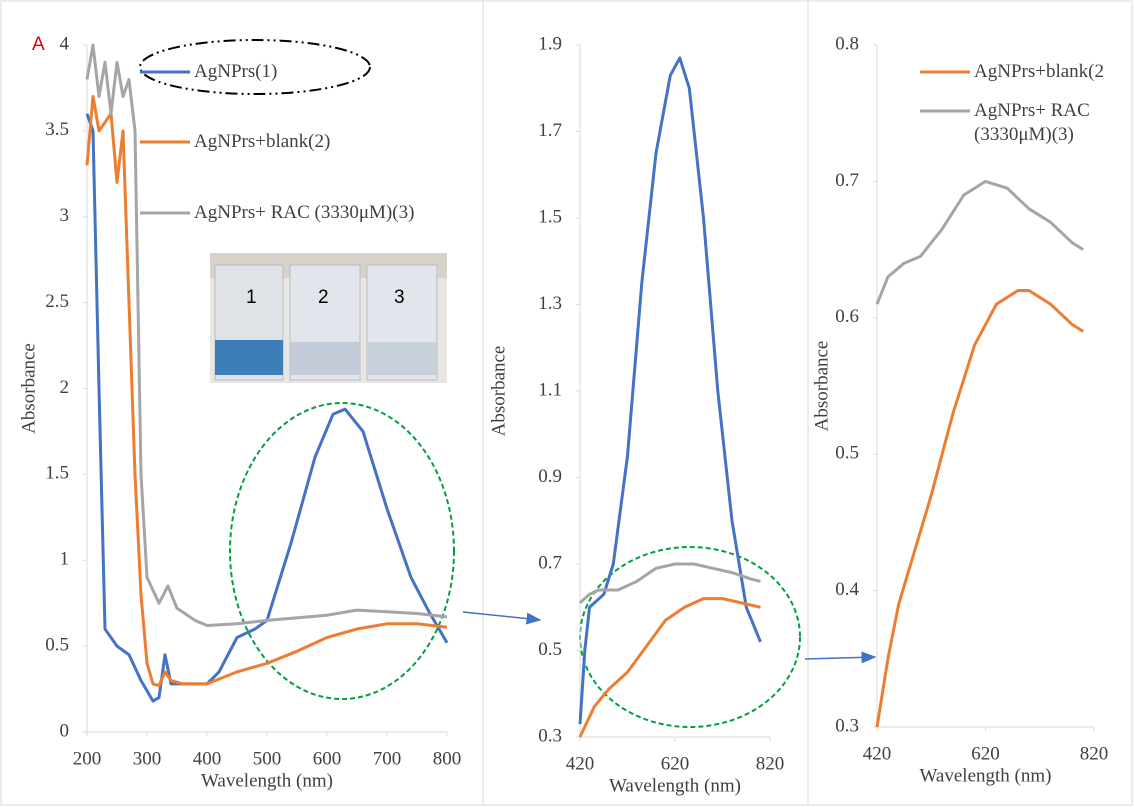  I want to click on y-tick-label: 0, so click(65, 730).